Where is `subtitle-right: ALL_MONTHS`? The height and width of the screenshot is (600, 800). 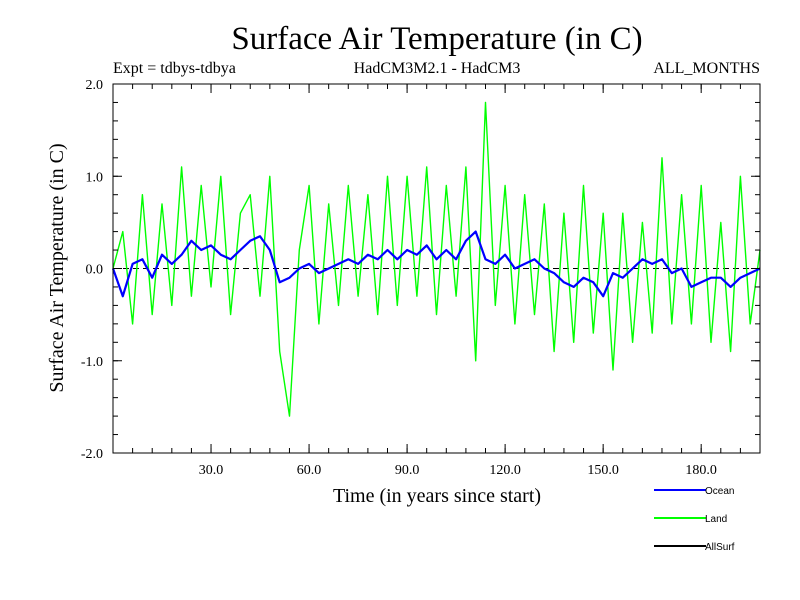 subtitle-right: ALL_MONTHS is located at coordinates (706, 68).